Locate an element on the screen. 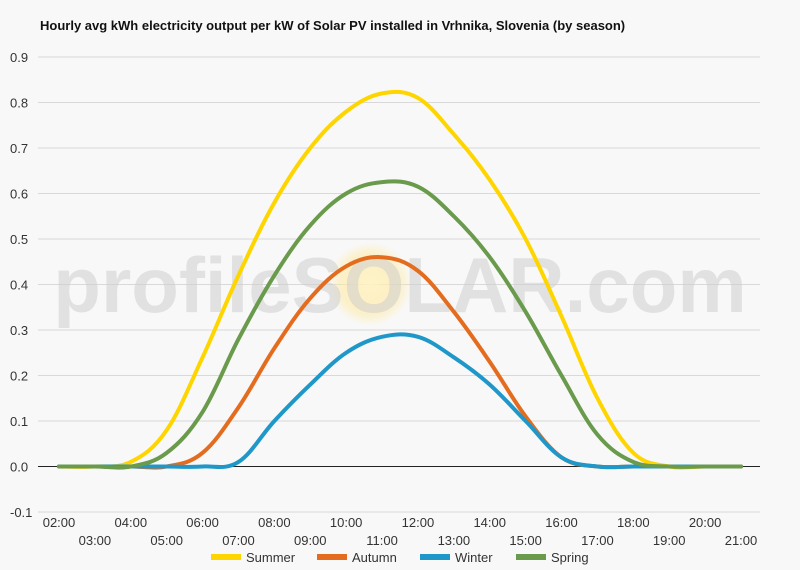 This screenshot has height=570, width=800. x-tick-label: 04:00 is located at coordinates (131, 522).